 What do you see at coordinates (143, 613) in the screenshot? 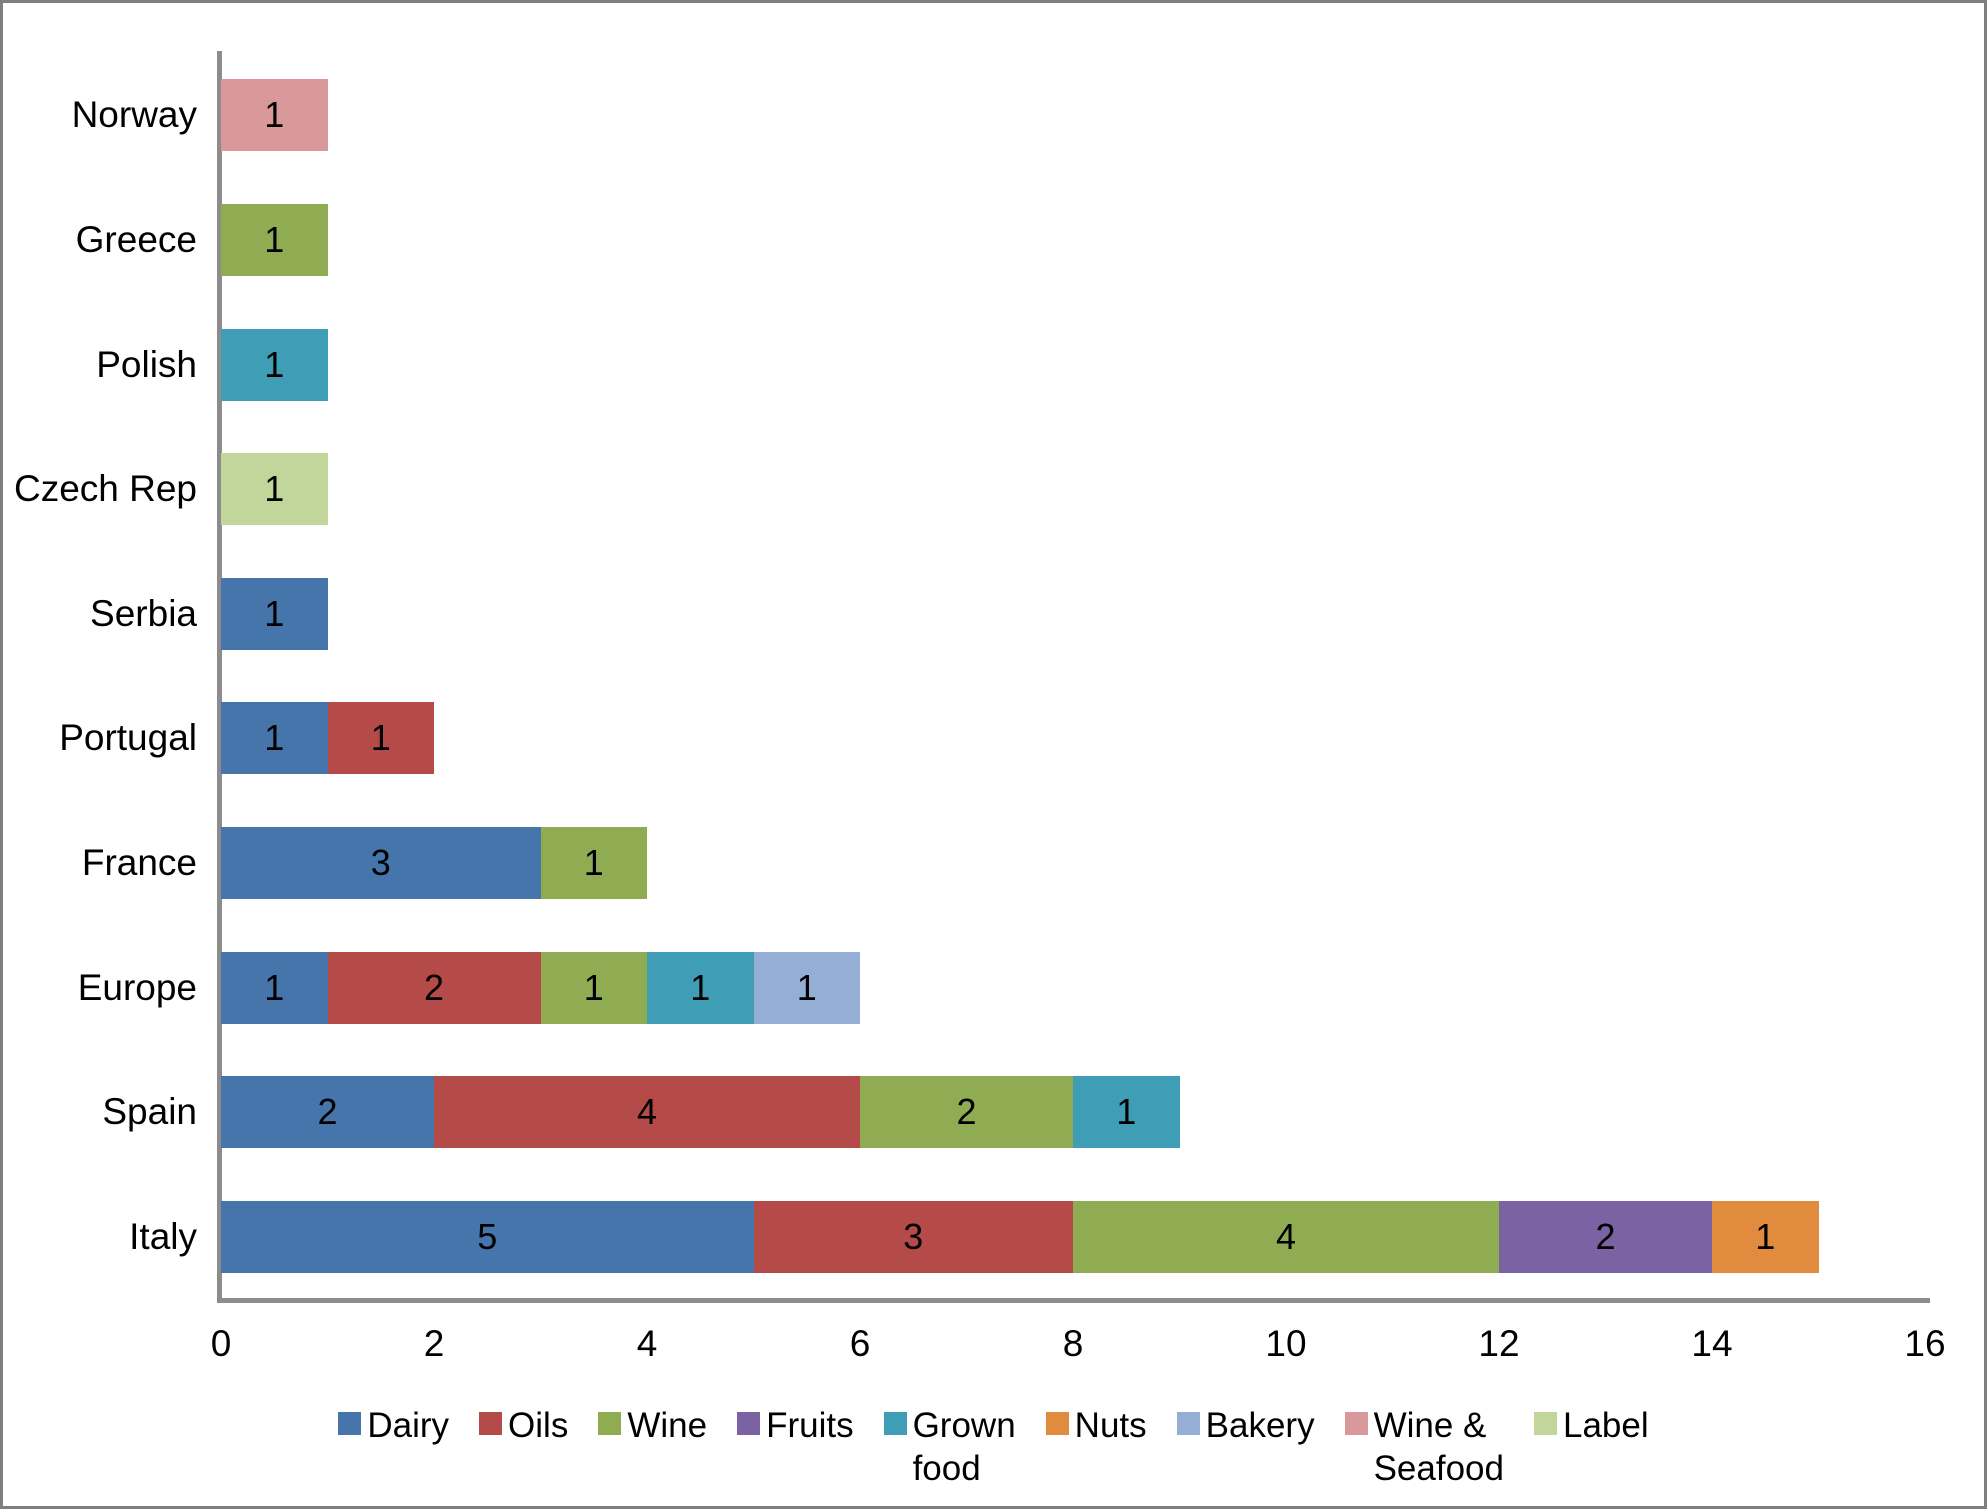
I see `category-label: Serbia` at bounding box center [143, 613].